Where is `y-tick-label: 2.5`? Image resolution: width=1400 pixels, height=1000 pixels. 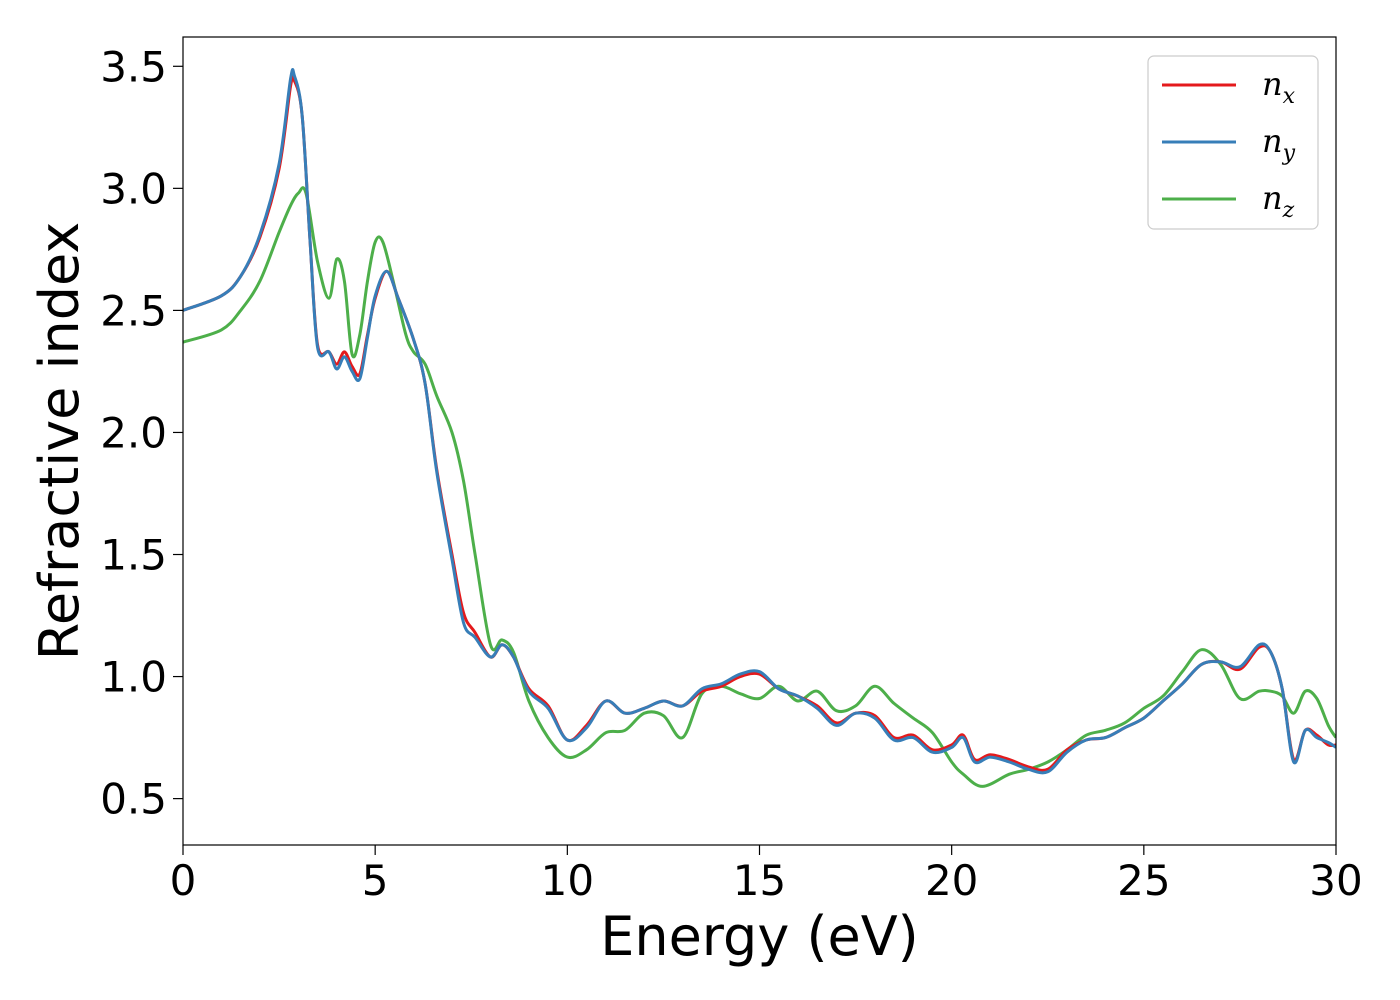
y-tick-label: 2.5 is located at coordinates (133, 310).